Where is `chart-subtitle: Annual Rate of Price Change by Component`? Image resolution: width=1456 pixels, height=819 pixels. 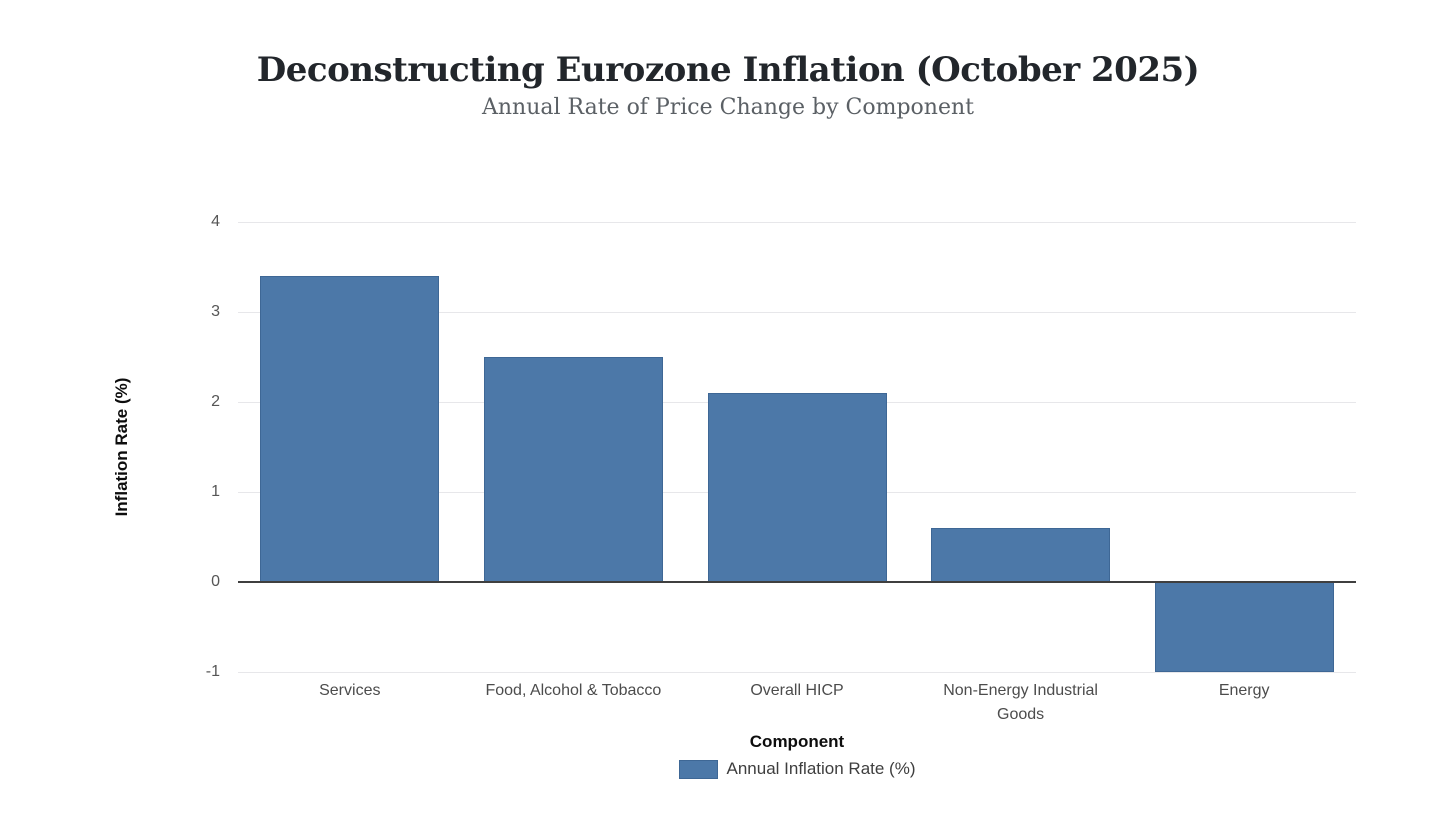
chart-subtitle: Annual Rate of Price Change by Component is located at coordinates (727, 107).